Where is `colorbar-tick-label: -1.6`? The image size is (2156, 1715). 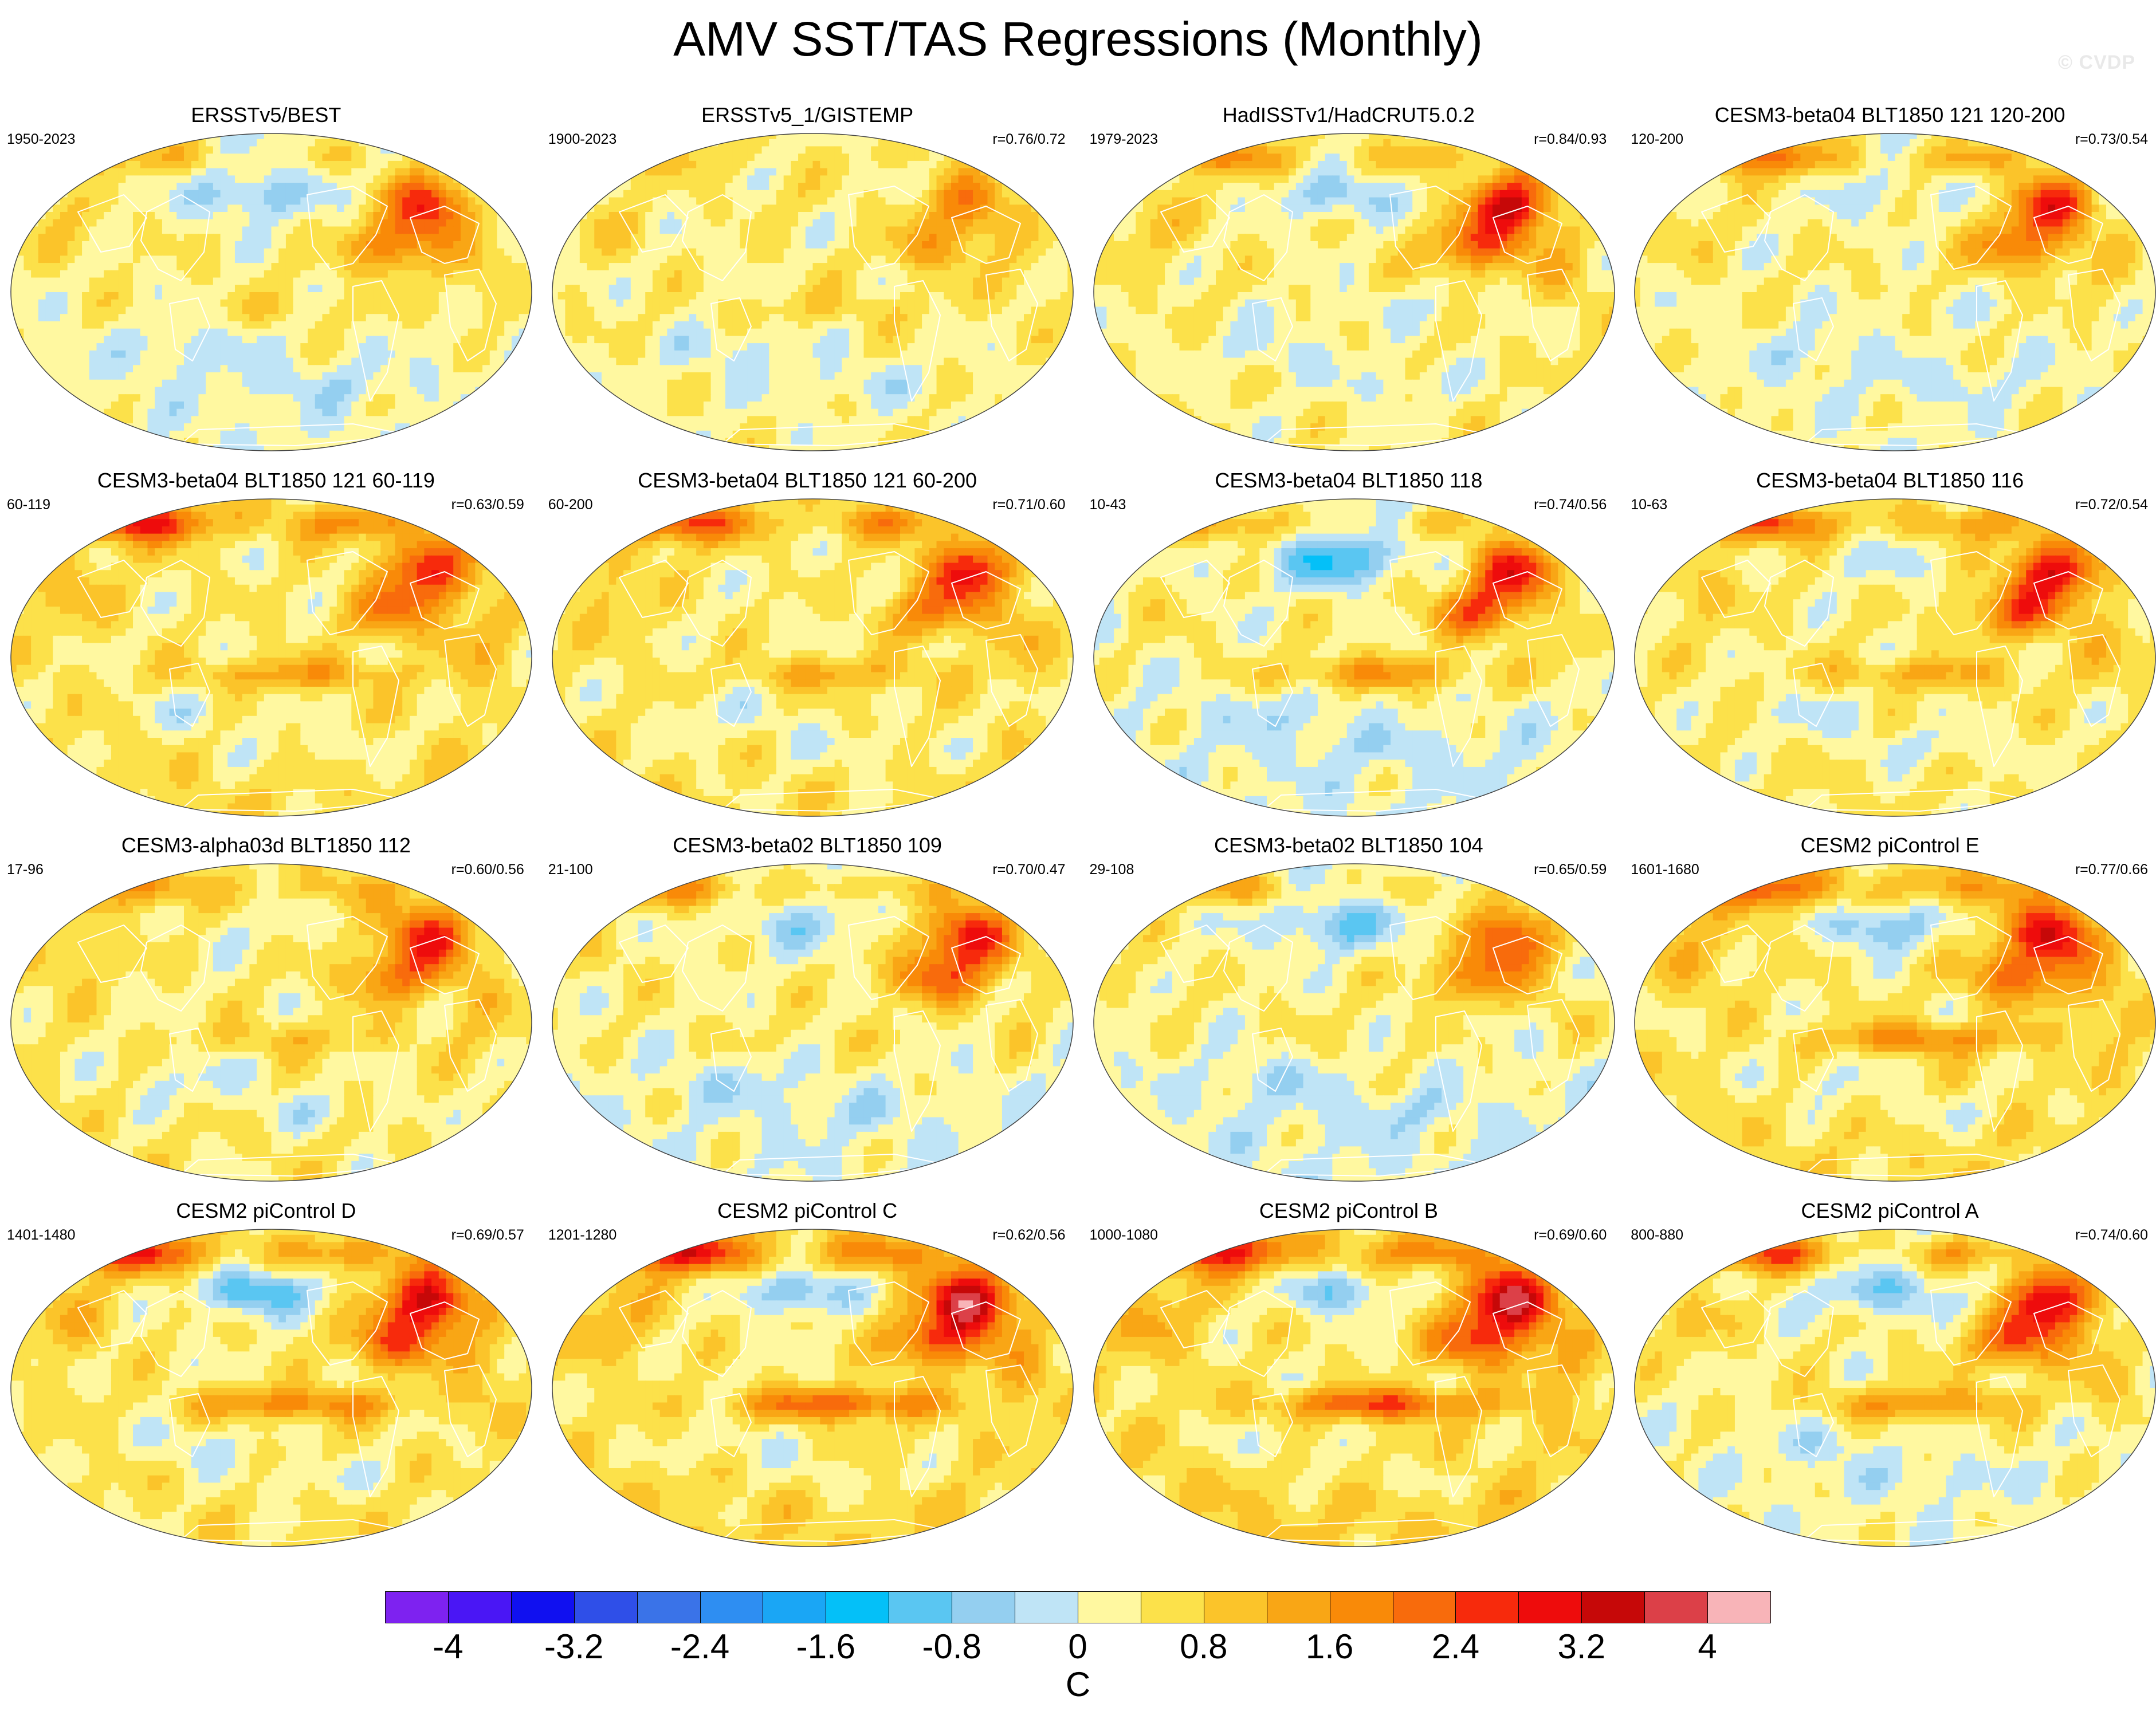 colorbar-tick-label: -1.6 is located at coordinates (825, 1647).